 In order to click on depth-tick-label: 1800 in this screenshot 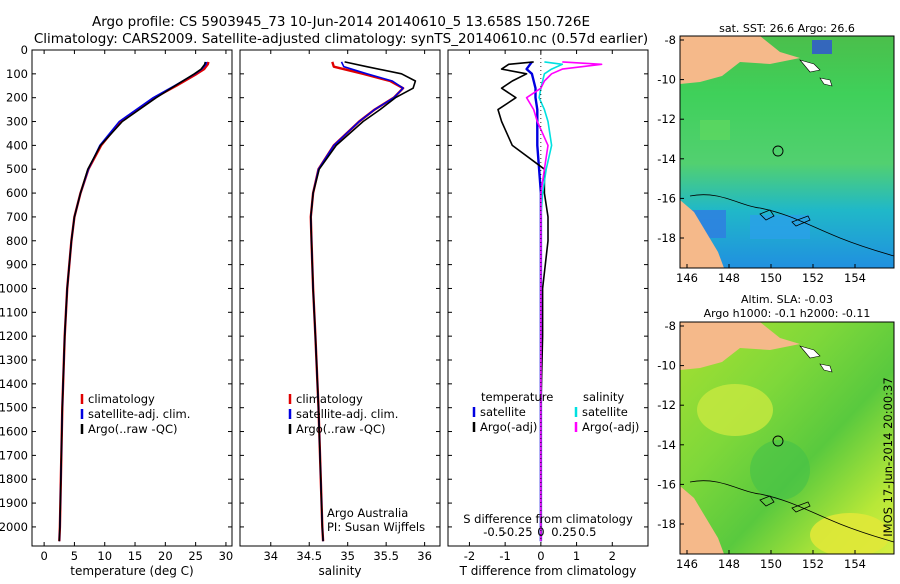, I will do `click(14, 479)`.